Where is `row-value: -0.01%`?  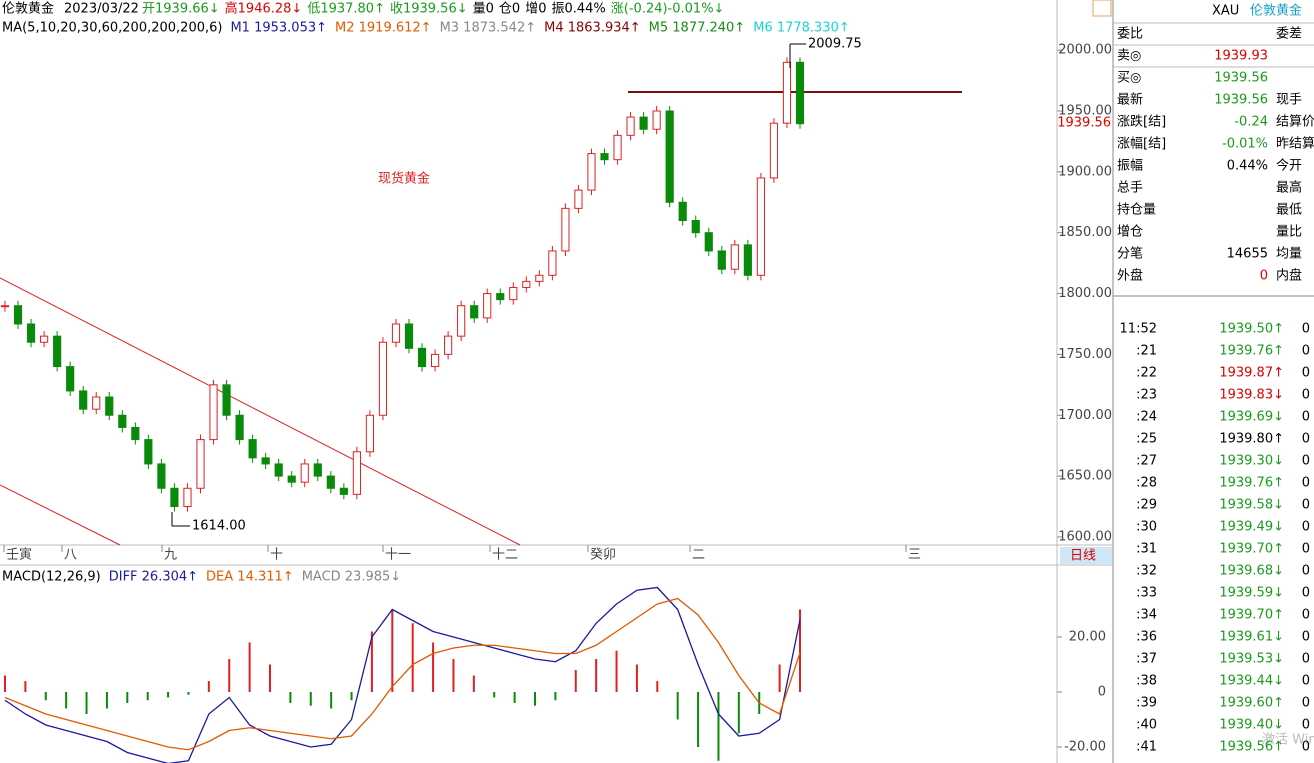
row-value: -0.01% is located at coordinates (1245, 144).